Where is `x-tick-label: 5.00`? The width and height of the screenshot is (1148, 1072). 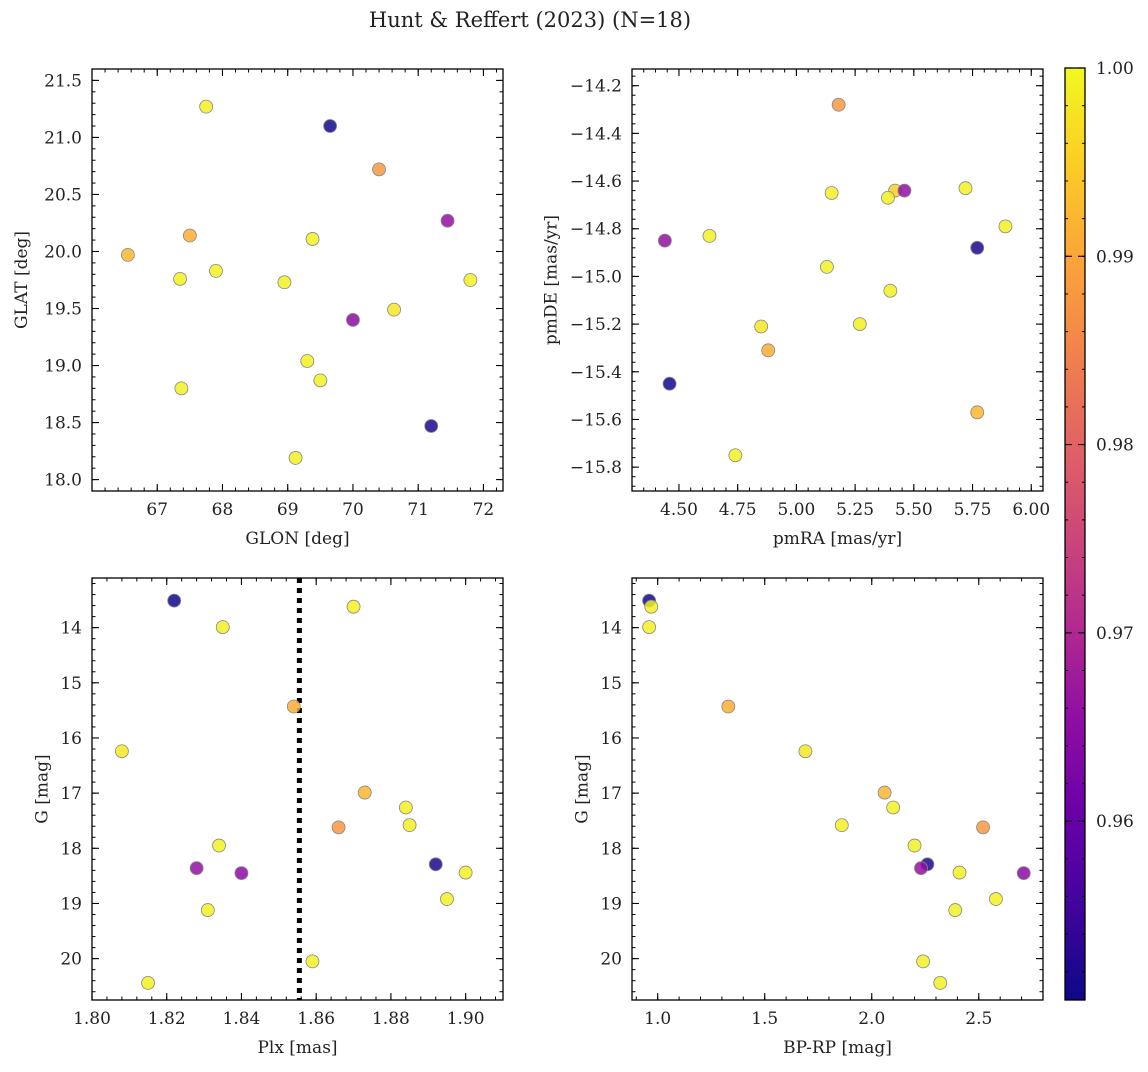
x-tick-label: 5.00 is located at coordinates (796, 510).